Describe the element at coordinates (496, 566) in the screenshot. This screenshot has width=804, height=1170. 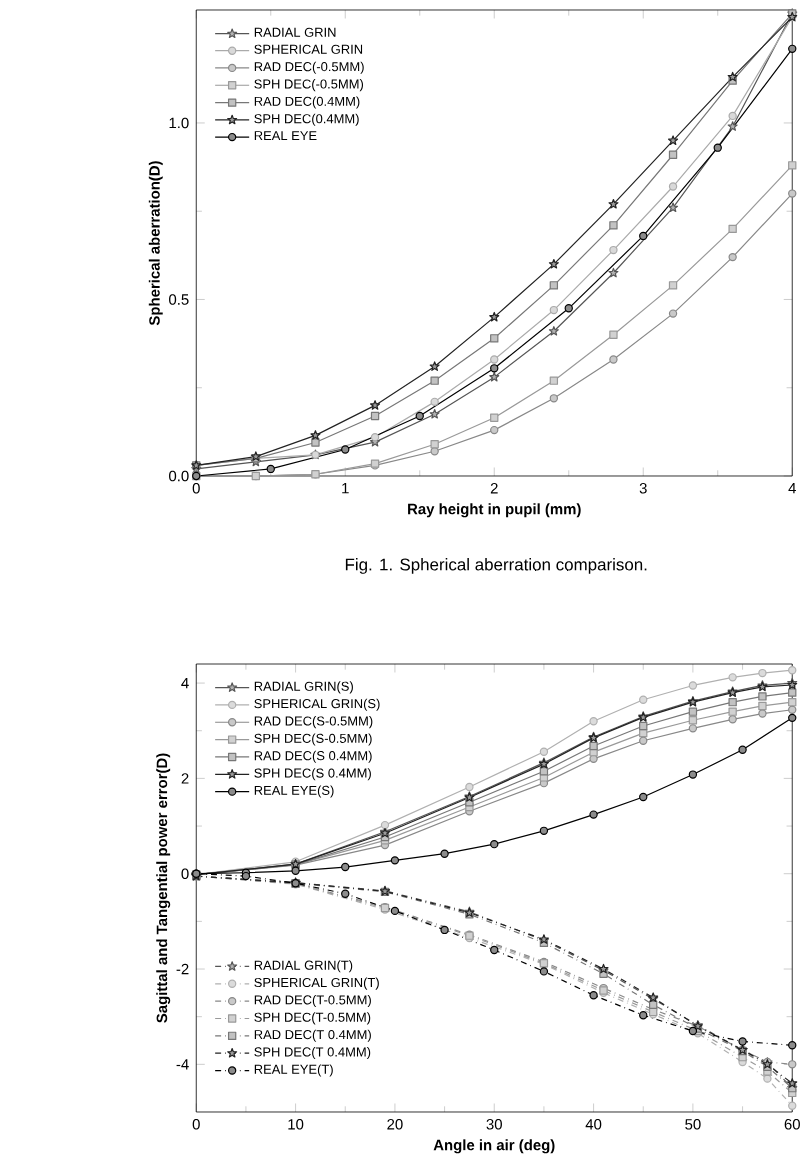
I see `caption: Fig. 1. Spherical aberration comparison.` at that location.